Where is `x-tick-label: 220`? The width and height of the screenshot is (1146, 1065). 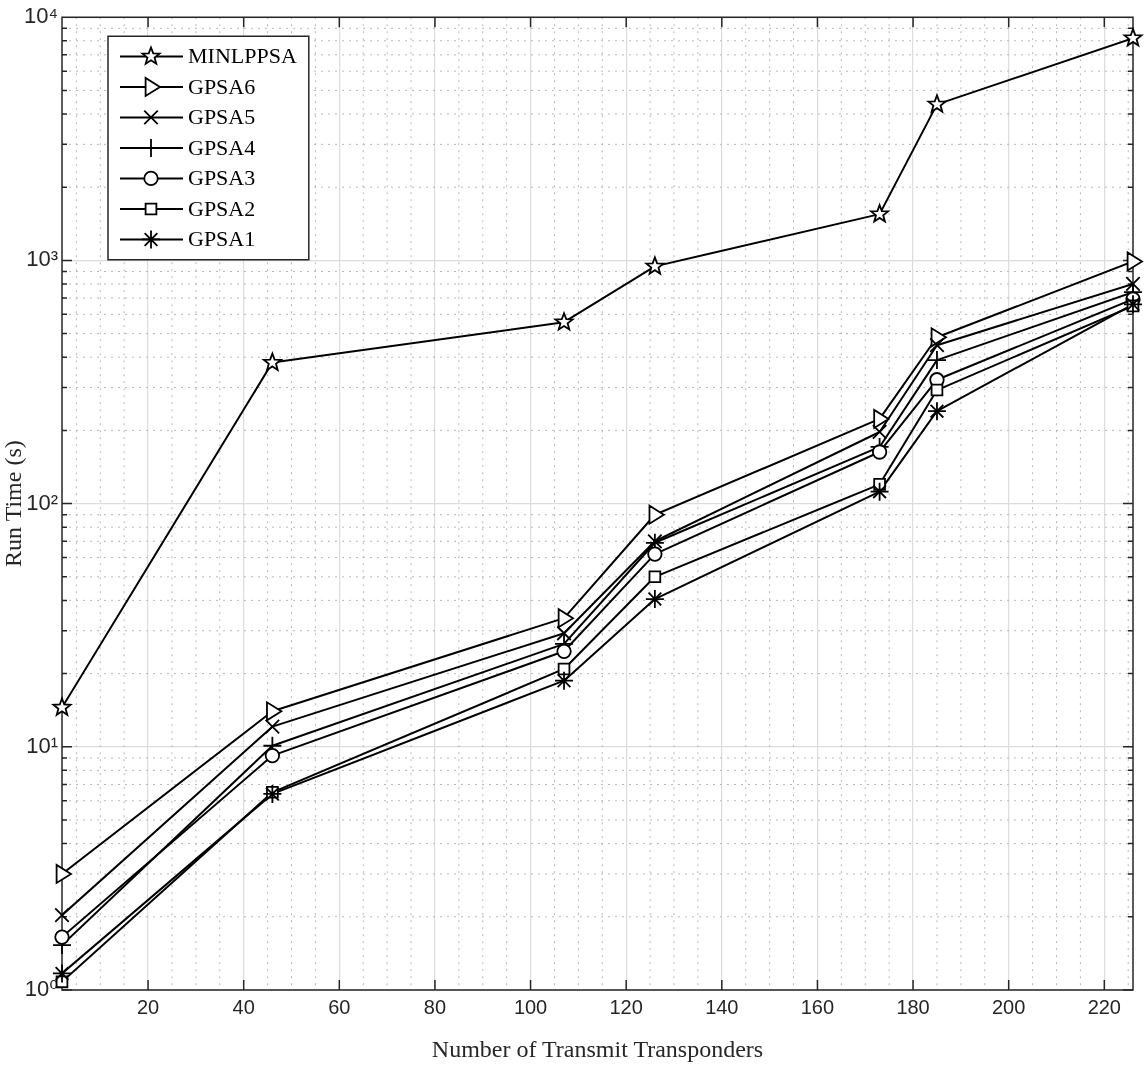
x-tick-label: 220 is located at coordinates (1104, 1006).